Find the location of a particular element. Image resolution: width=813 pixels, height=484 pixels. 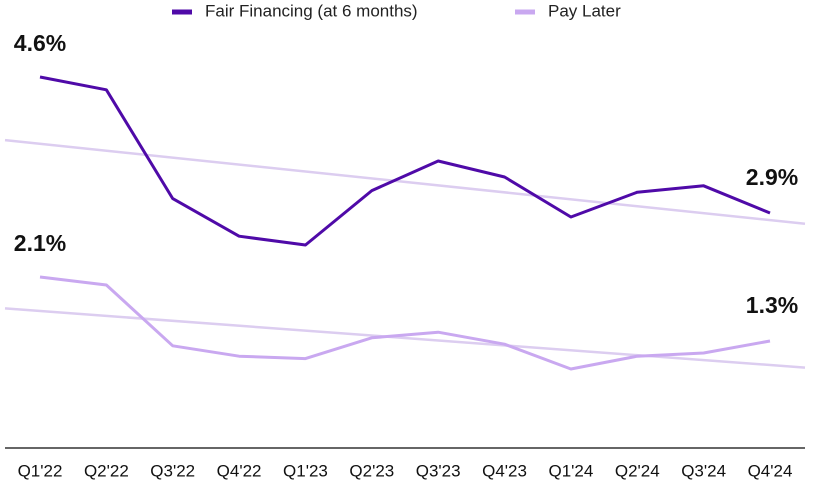

data-label: 1.3% is located at coordinates (772, 305).